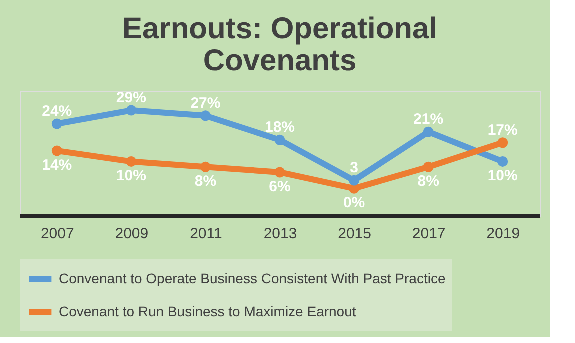 The height and width of the screenshot is (343, 575). Describe the element at coordinates (354, 168) in the screenshot. I see `data-label: 3` at that location.